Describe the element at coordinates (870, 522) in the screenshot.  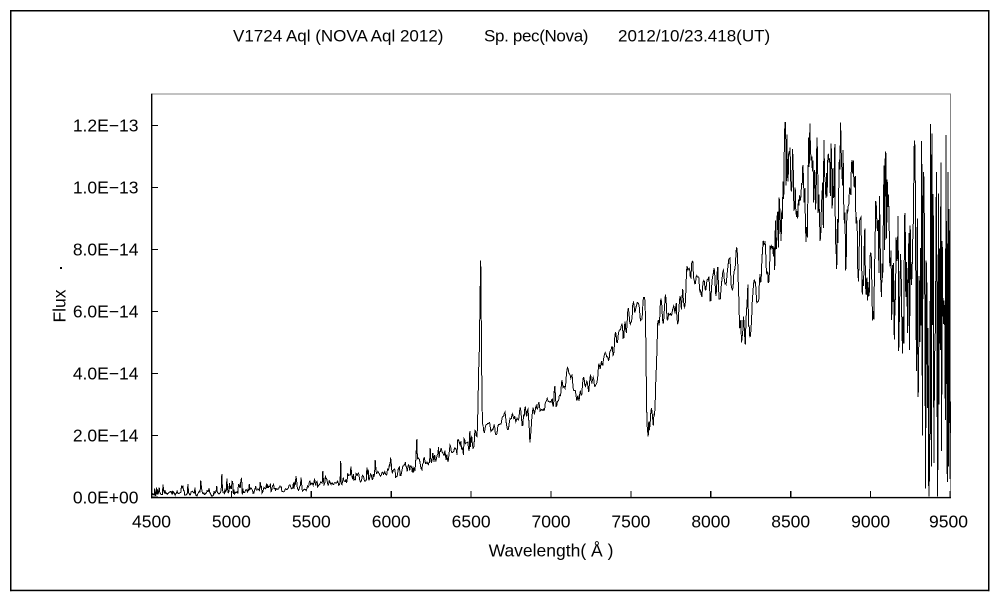
I see `svg-text: 9000` at that location.